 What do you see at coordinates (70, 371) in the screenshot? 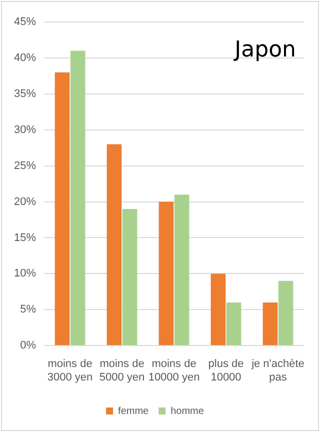
I see `x-tick-label: moins de 3000 yen` at bounding box center [70, 371].